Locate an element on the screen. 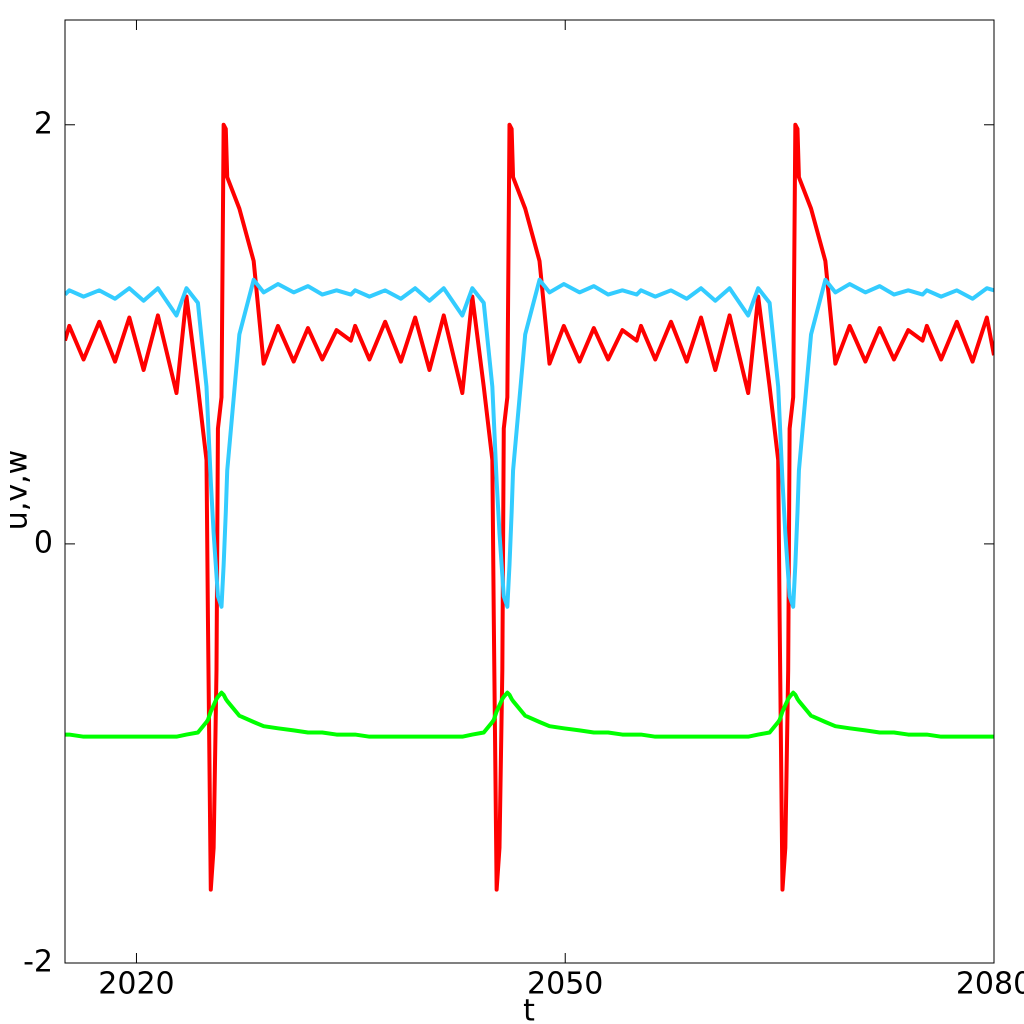 The width and height of the screenshot is (1024, 1024). x-tick-label: 2080 is located at coordinates (990, 984).